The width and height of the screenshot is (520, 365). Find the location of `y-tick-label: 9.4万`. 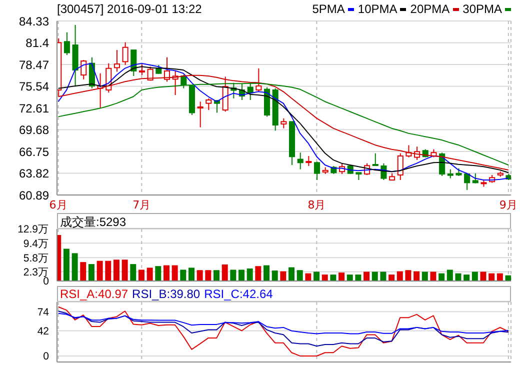

y-tick-label: 9.4万 is located at coordinates (36, 244).